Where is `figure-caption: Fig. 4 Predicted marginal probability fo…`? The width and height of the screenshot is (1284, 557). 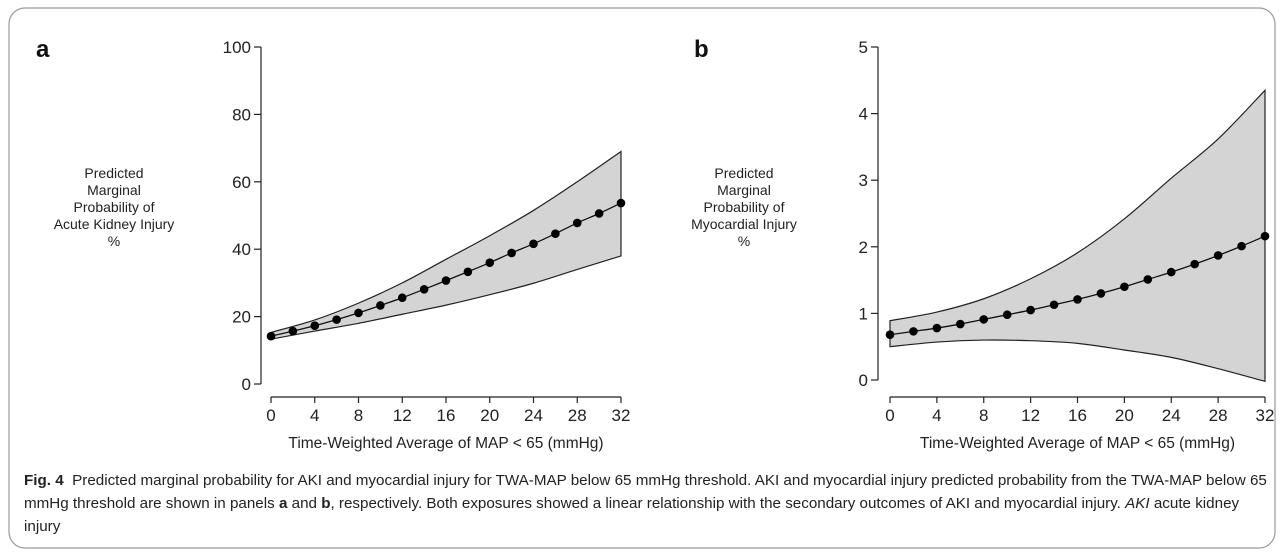
figure-caption: Fig. 4 Predicted marginal probability fo… is located at coordinates (646, 503).